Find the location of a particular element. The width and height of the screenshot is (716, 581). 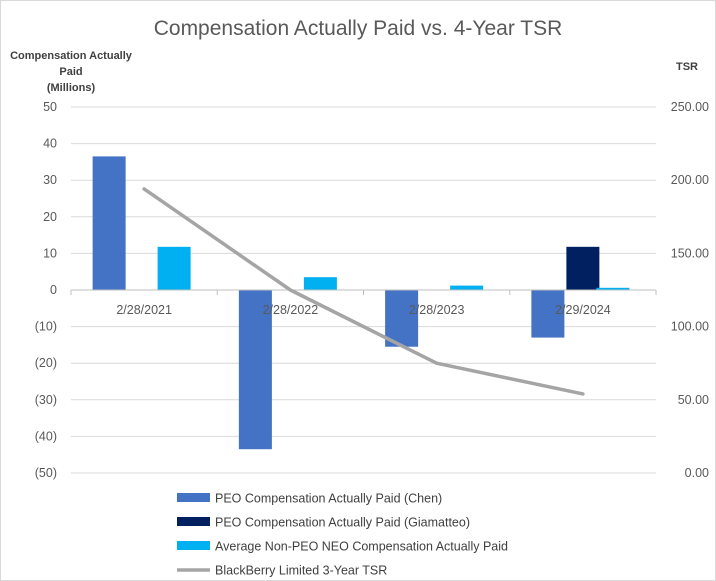

legend-label: PEO Compensation Actually Paid (Chen) is located at coordinates (328, 499).